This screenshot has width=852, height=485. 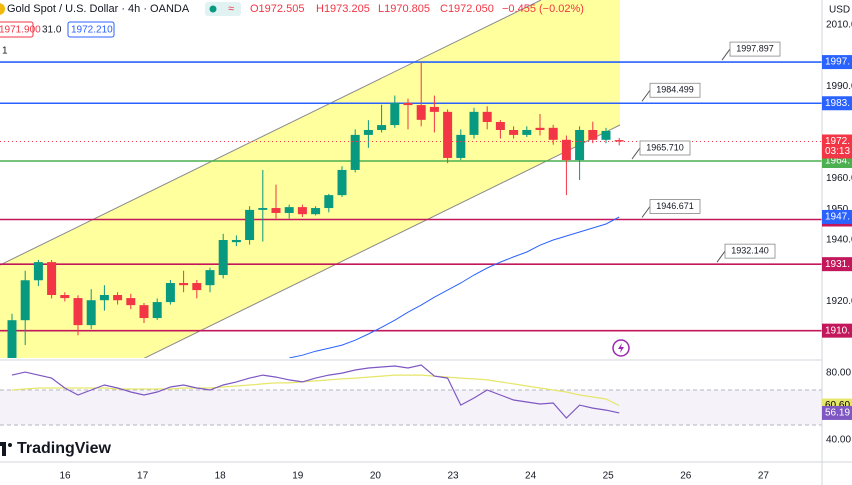 I want to click on level-tag: 1931., so click(x=837, y=264).